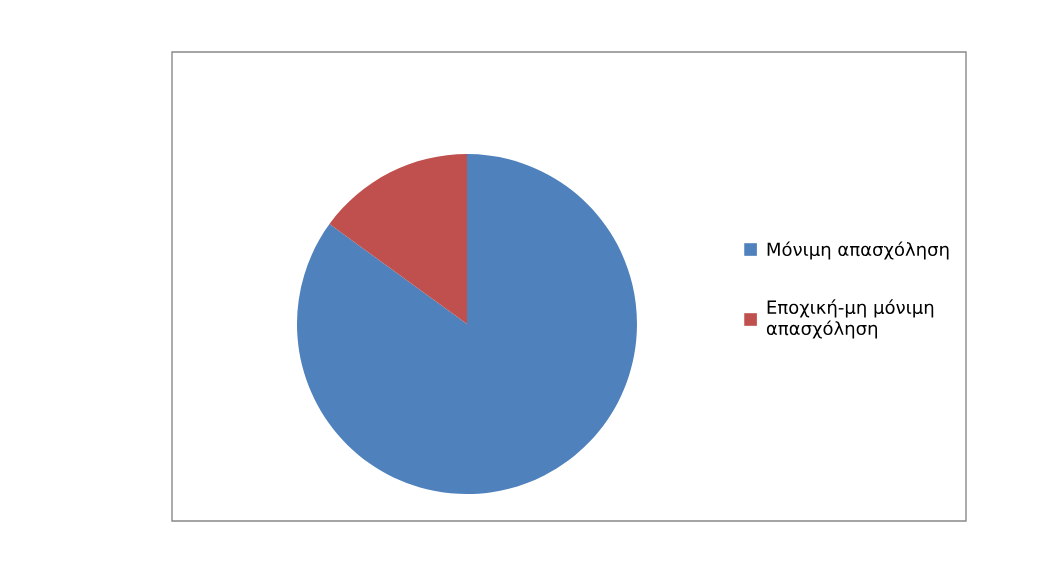 The width and height of the screenshot is (1058, 561). I want to click on legend-label: Μόνιμη απασχόληση, so click(858, 250).